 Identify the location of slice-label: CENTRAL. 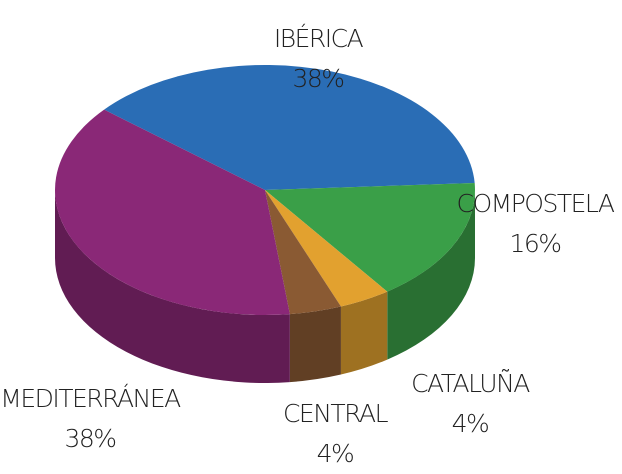
(336, 413).